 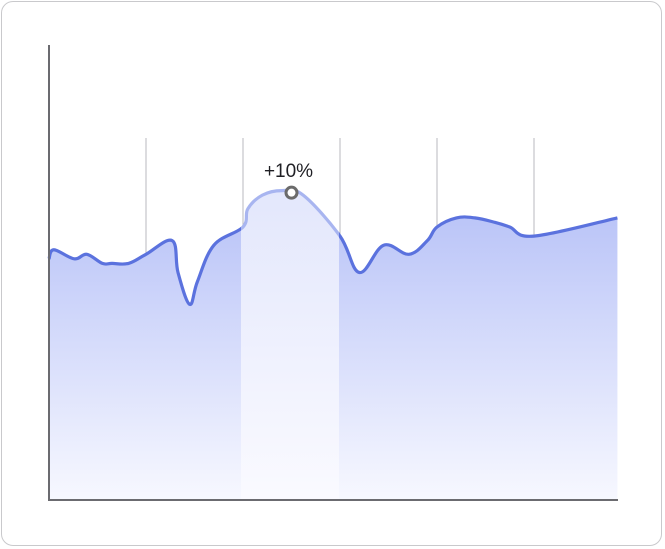 I want to click on area-fill-highlight, so click(x=290, y=344).